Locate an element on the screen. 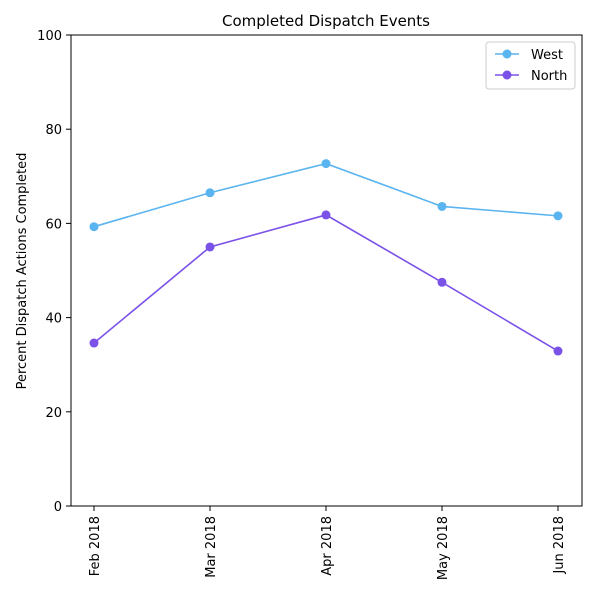 The height and width of the screenshot is (600, 600). x-tick-label: Mar 2018 is located at coordinates (211, 547).